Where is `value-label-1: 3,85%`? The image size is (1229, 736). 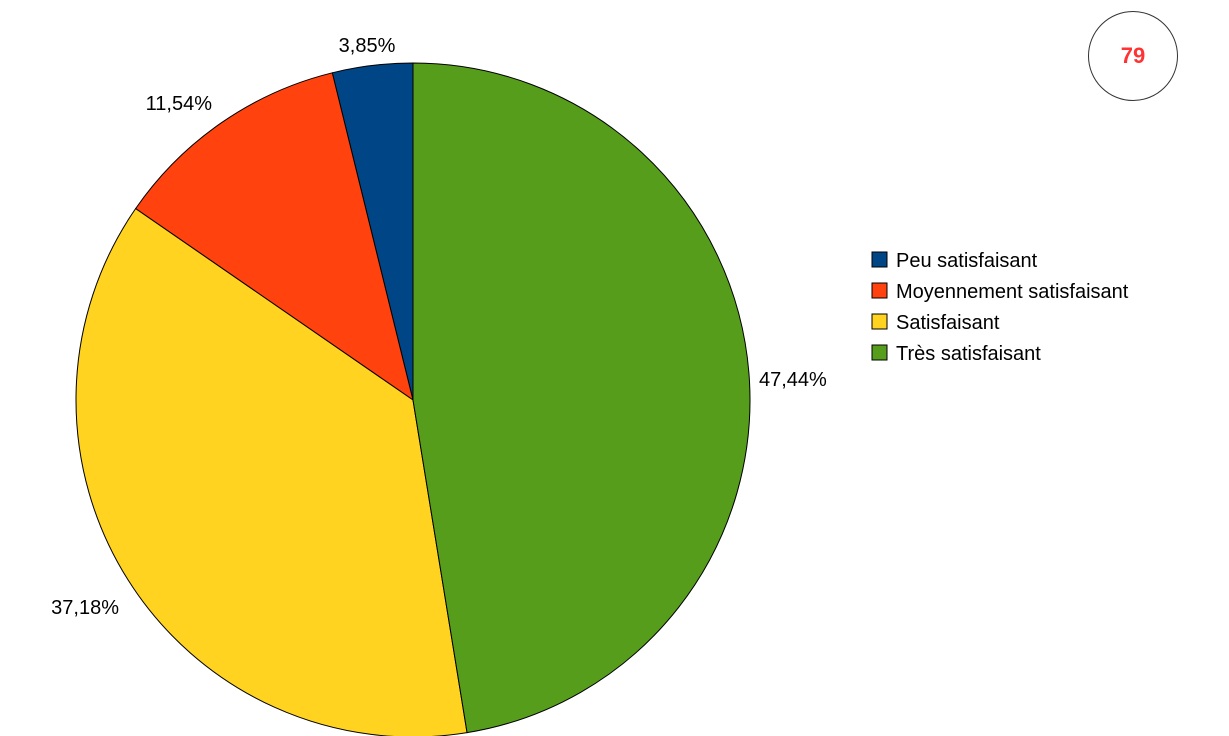 value-label-1: 3,85% is located at coordinates (367, 46).